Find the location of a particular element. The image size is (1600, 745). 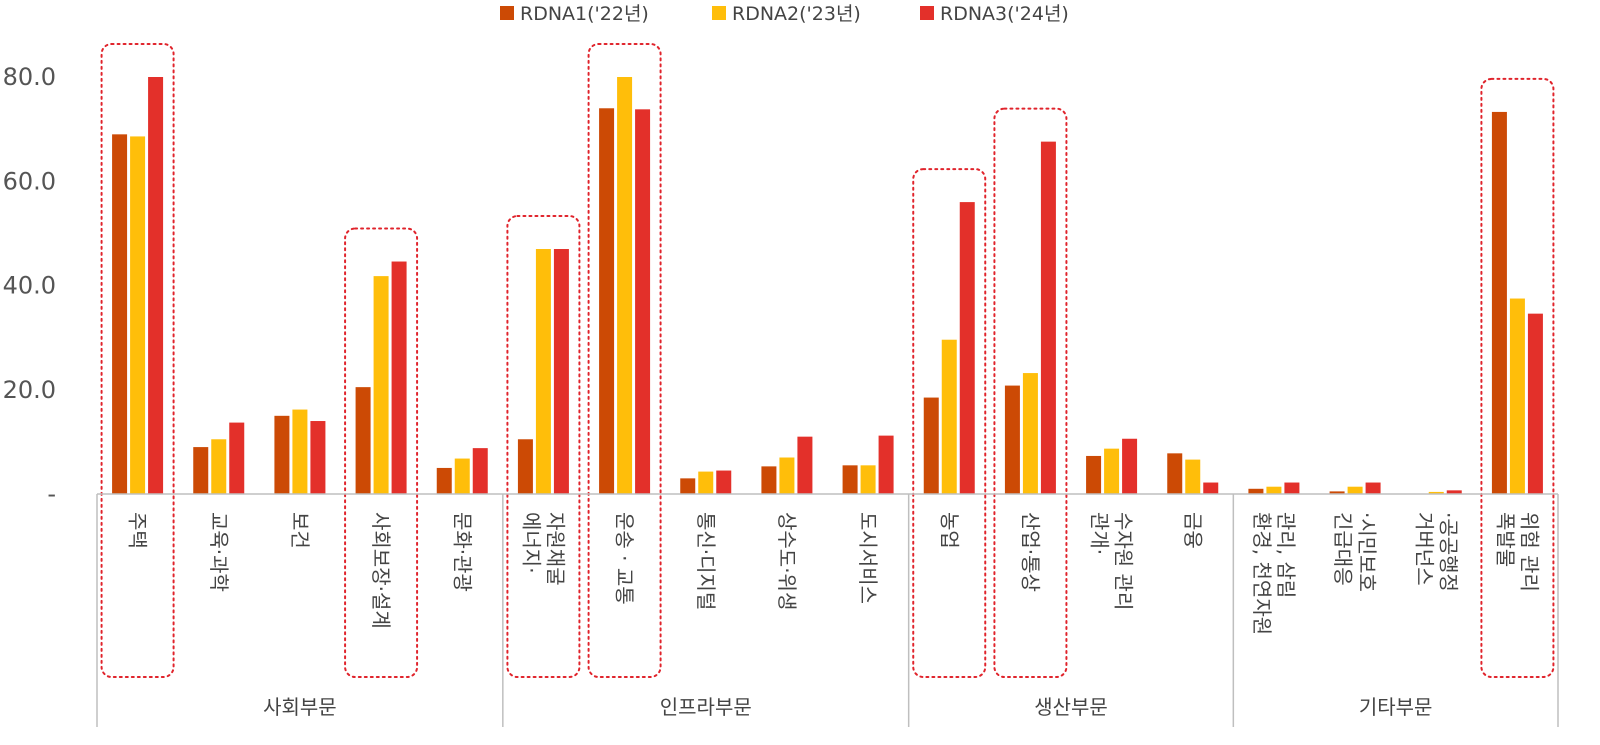

category-label: 주택 is located at coordinates (138, 530).